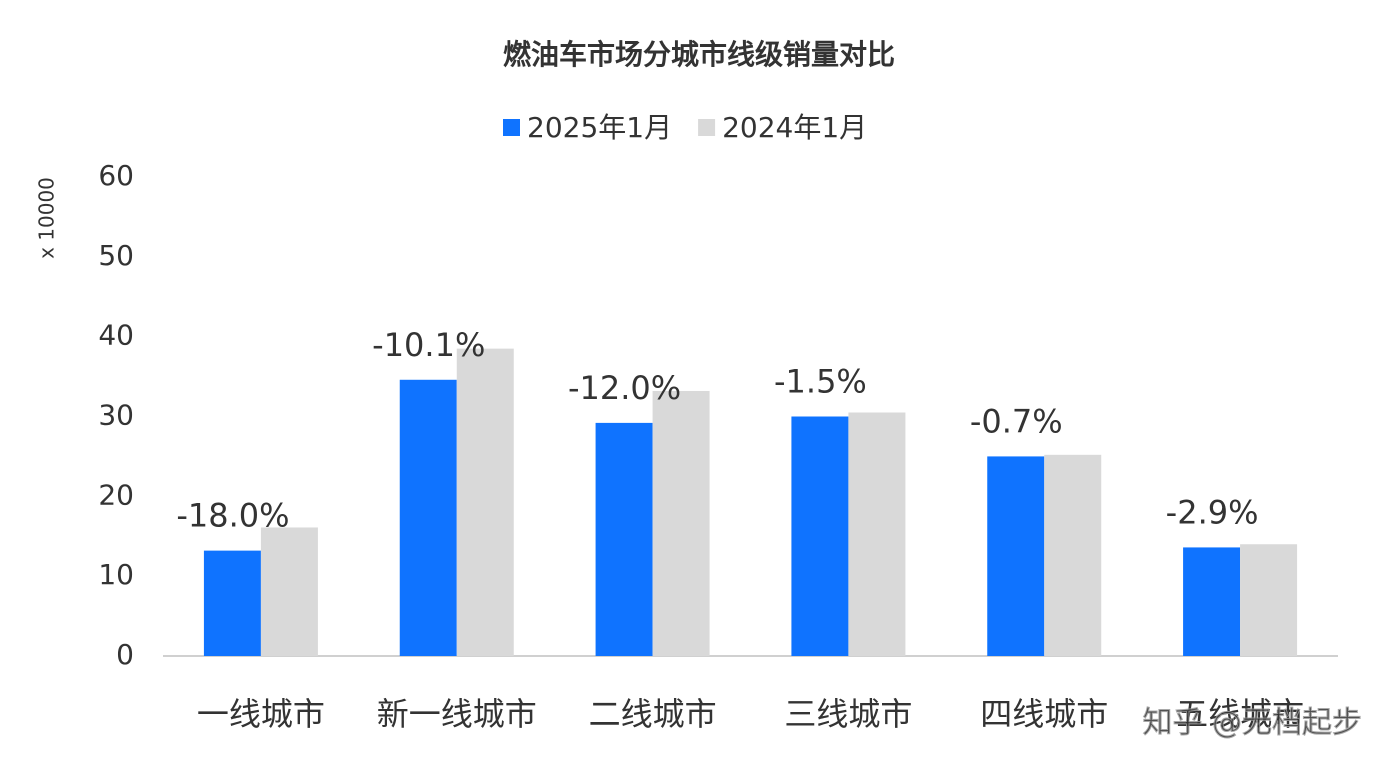 This screenshot has width=1398, height=784. Describe the element at coordinates (47, 218) in the screenshot. I see `y-axis-label: x 10000` at that location.